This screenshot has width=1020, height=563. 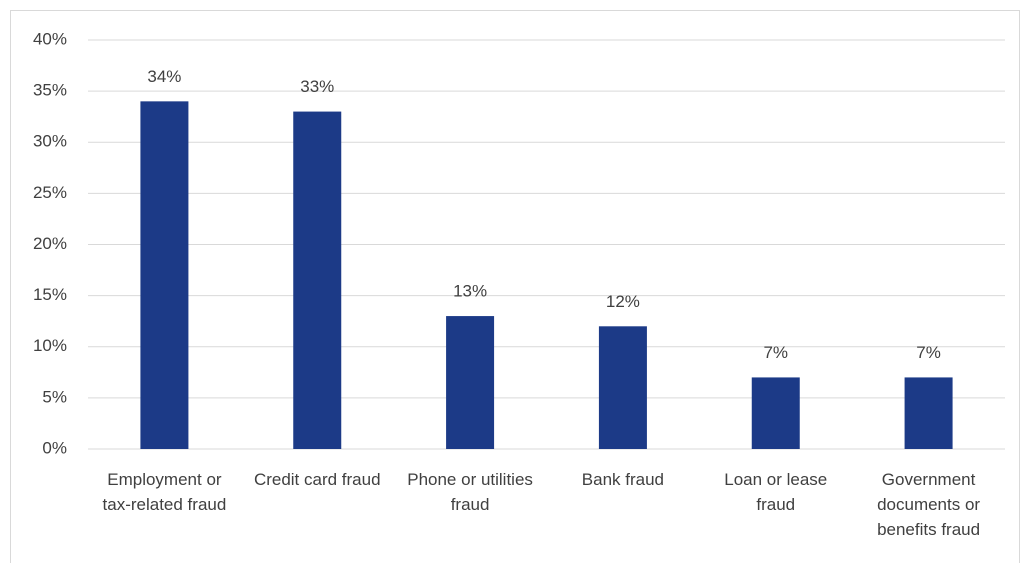 I want to click on y-tick-label: 20%, so click(x=50, y=243).